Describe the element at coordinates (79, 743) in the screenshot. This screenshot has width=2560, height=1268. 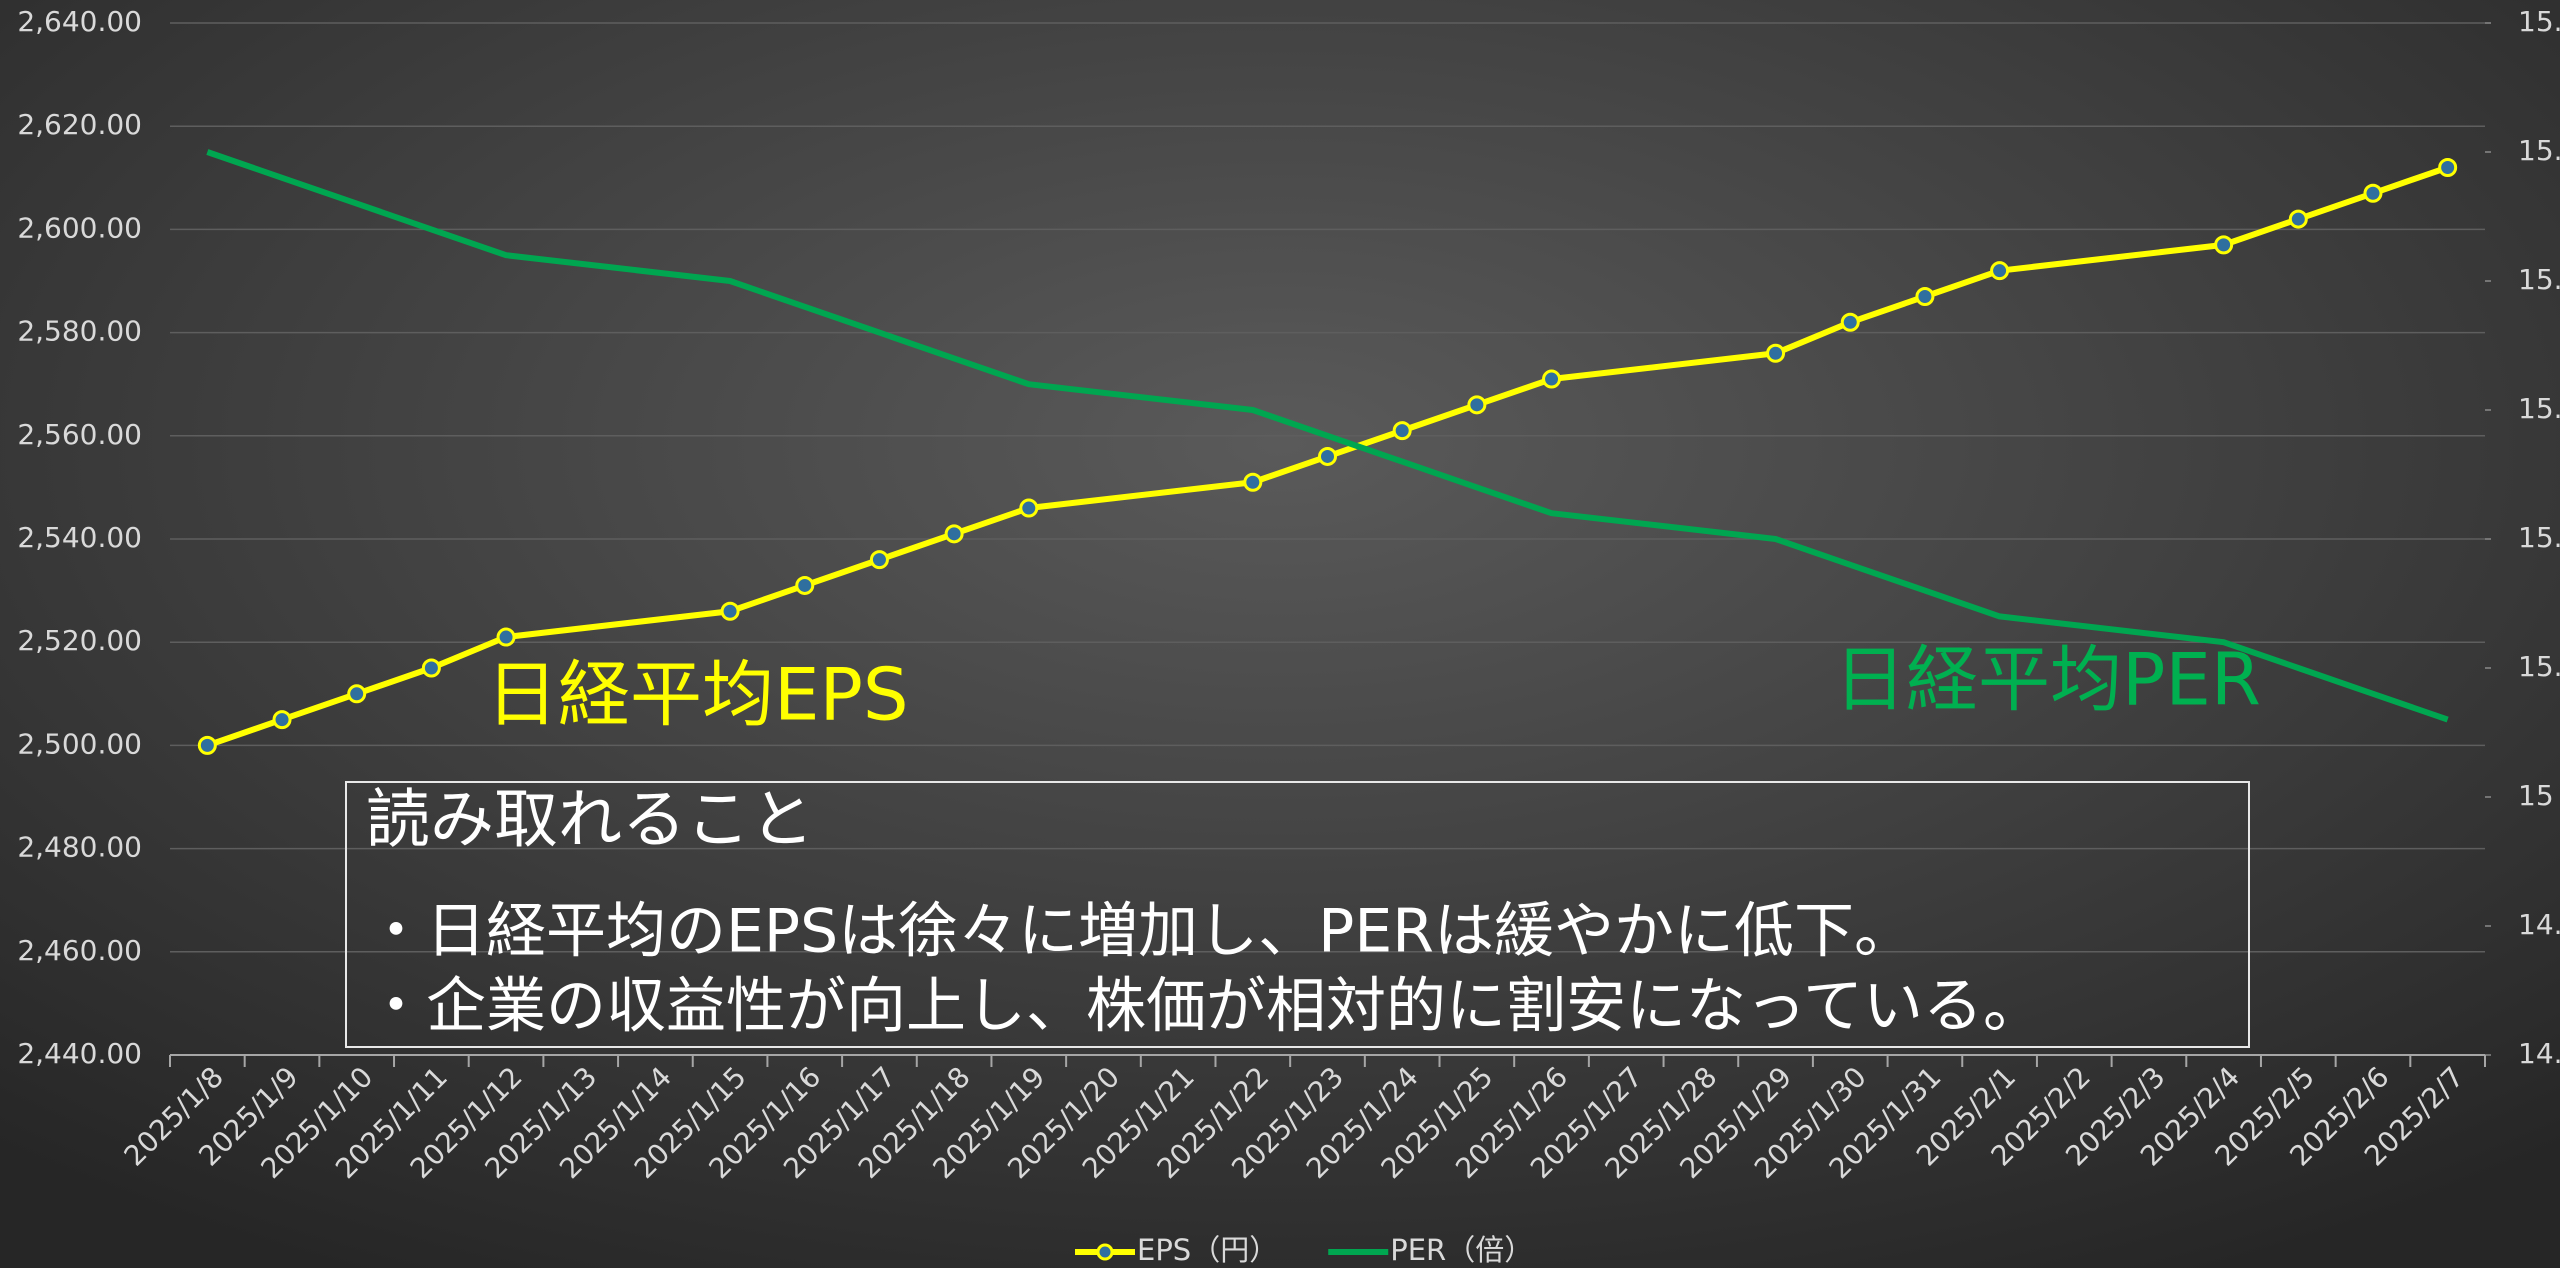
I see `y-tick-label: 2,500.00` at that location.